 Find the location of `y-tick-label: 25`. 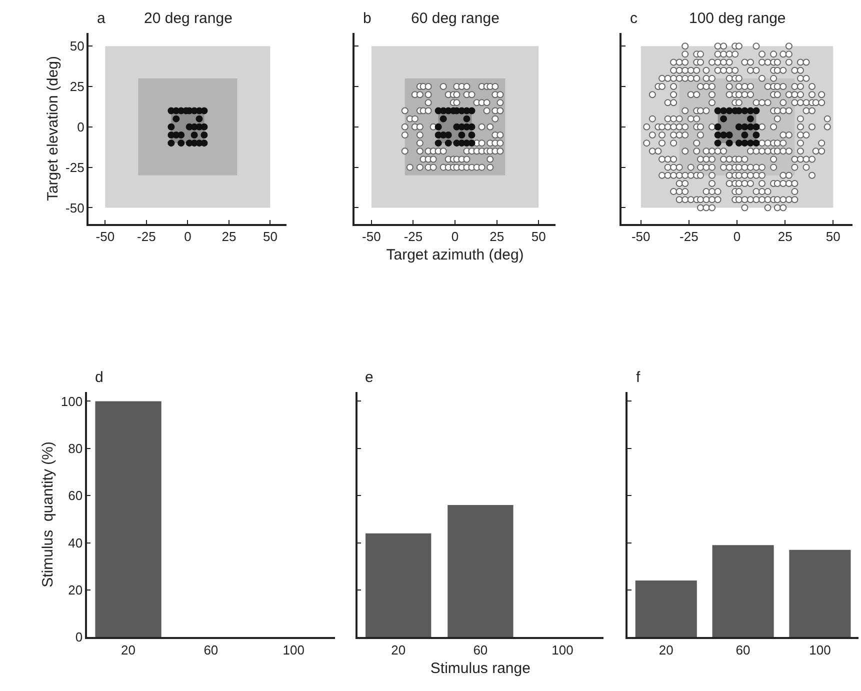

y-tick-label: 25 is located at coordinates (77, 86).